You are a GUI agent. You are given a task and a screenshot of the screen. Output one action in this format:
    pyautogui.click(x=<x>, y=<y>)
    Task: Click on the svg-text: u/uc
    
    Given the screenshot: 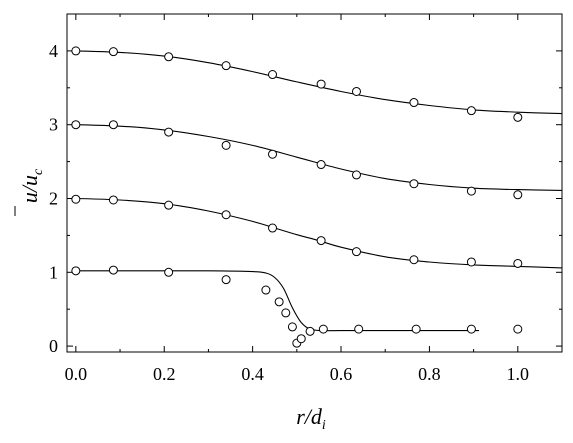 What is the action you would take?
    pyautogui.click(x=31, y=185)
    